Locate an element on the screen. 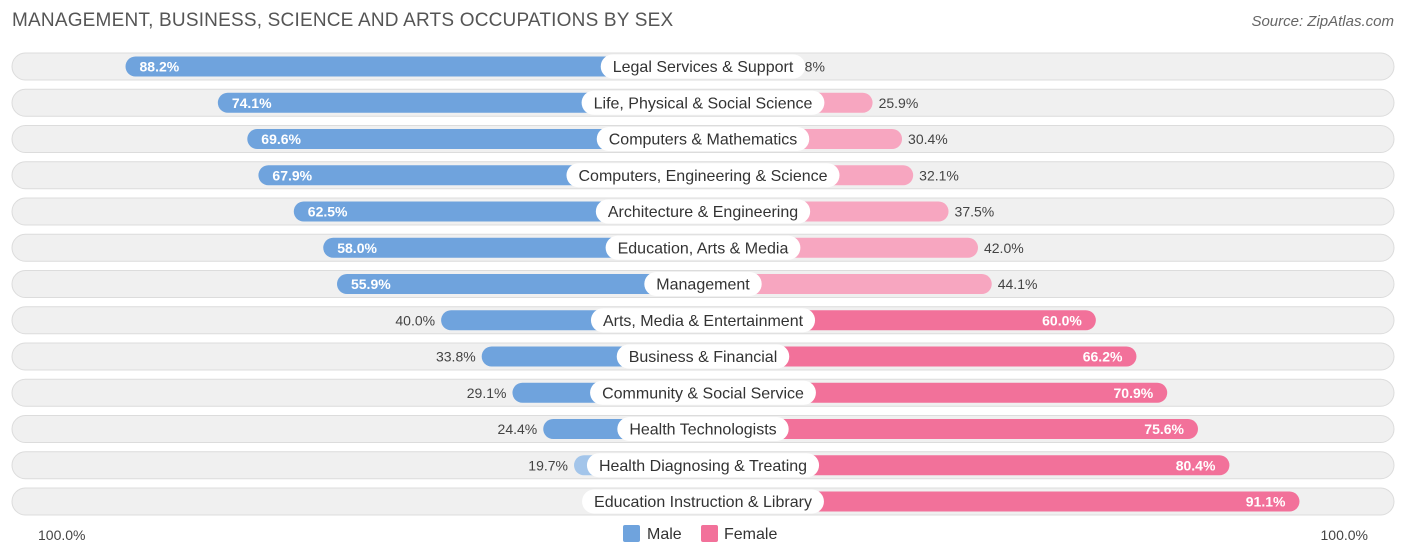 The image size is (1406, 558). male-value-label: 88.2% is located at coordinates (160, 67).